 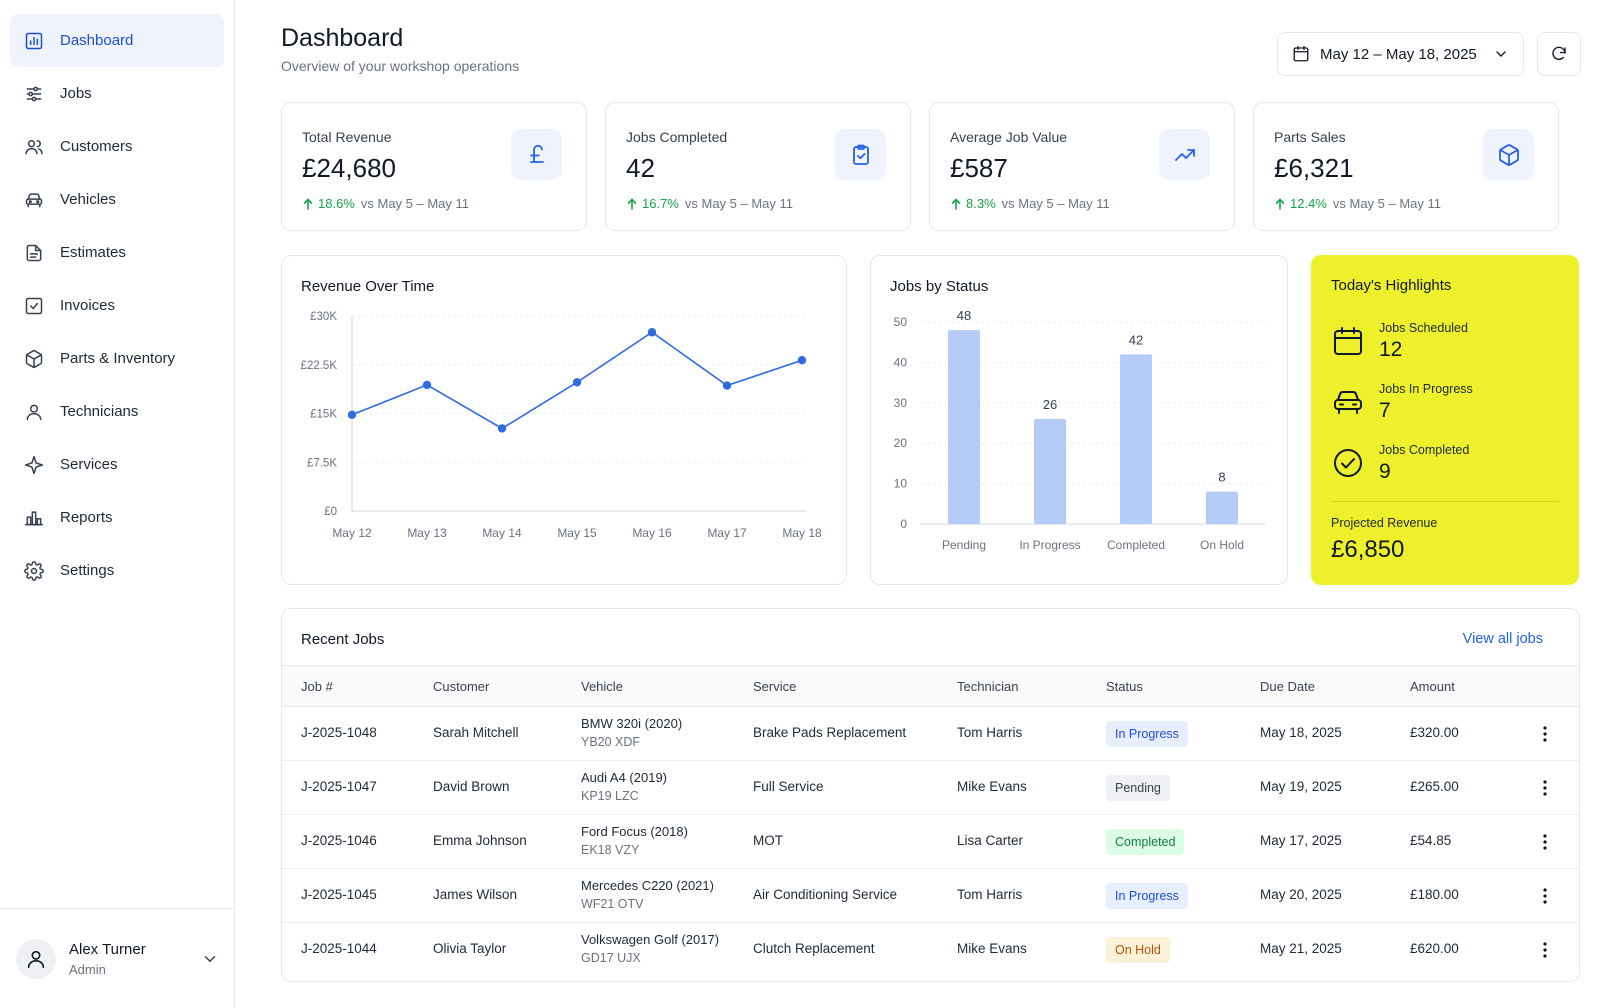 I want to click on sidebar-item-estimates: Estimates, so click(x=117, y=252).